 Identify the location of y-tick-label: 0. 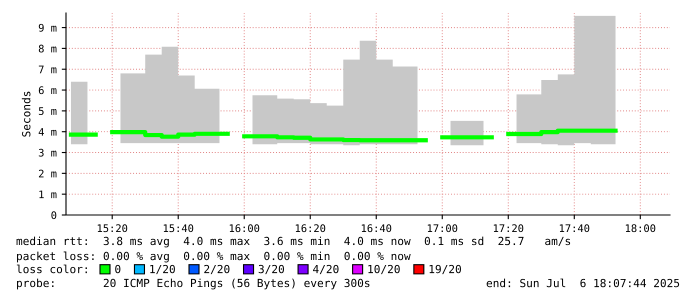
(53, 215).